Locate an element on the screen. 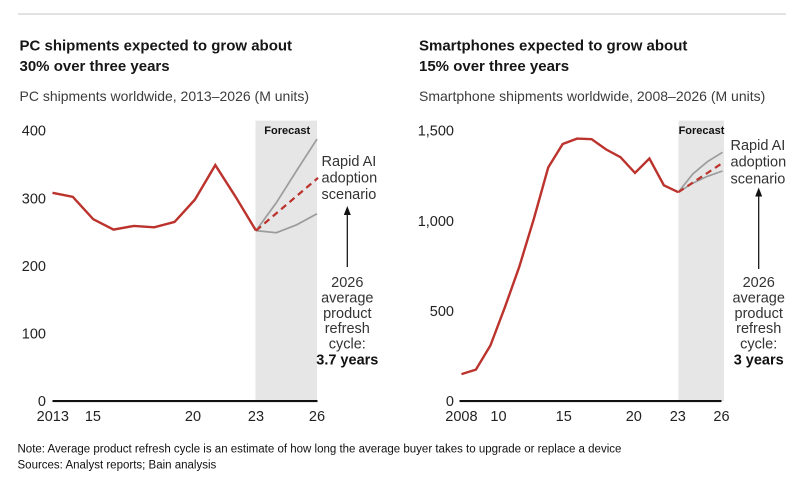 The image size is (800, 499). svg-text: 500 is located at coordinates (442, 312).